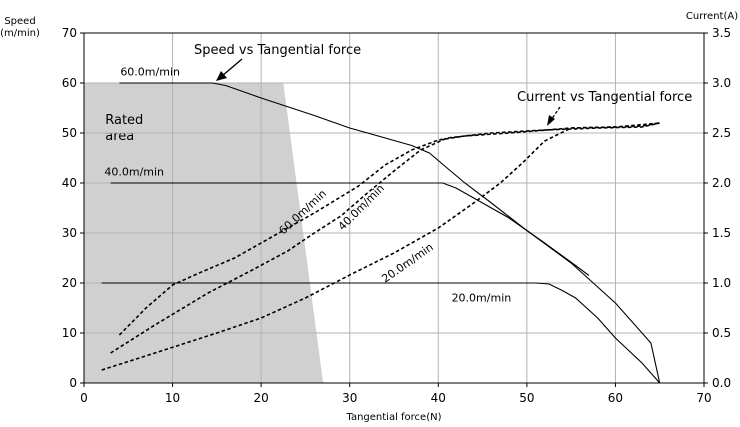 This screenshot has width=740, height=427. I want to click on current-series-label: 20.0m/min, so click(407, 263).